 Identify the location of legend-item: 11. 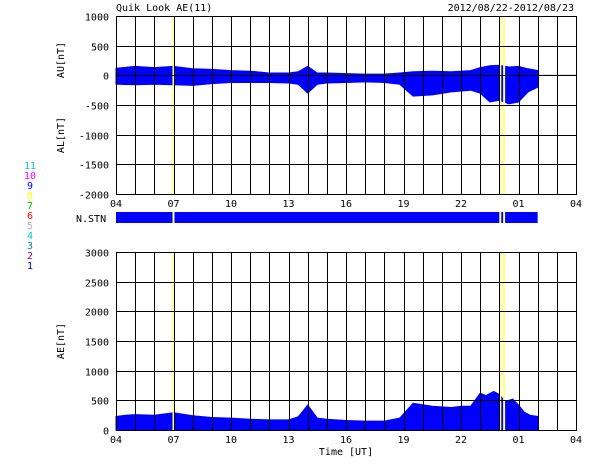
(30, 166).